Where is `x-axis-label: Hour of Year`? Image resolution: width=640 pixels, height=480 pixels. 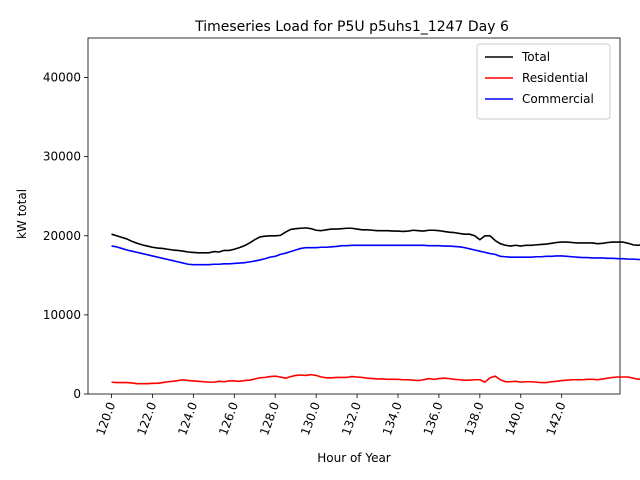 x-axis-label: Hour of Year is located at coordinates (354, 458).